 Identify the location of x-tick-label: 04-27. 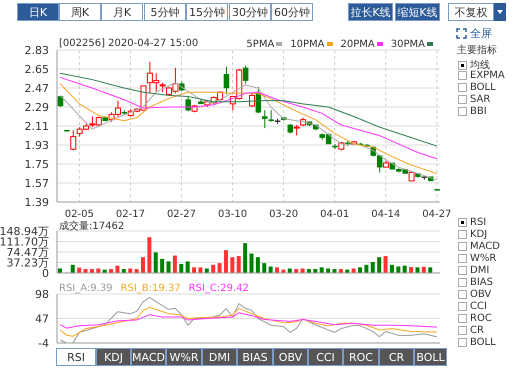
(437, 214).